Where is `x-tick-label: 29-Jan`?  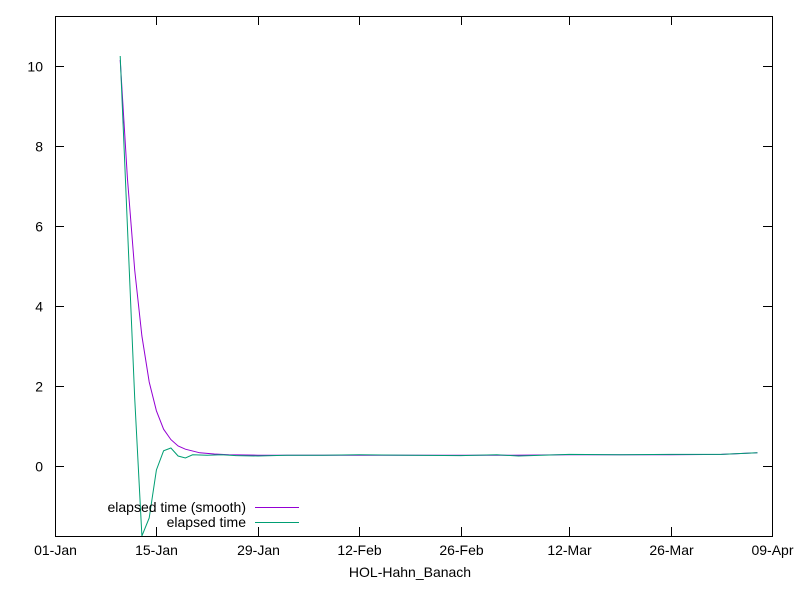
x-tick-label: 29-Jan is located at coordinates (258, 550).